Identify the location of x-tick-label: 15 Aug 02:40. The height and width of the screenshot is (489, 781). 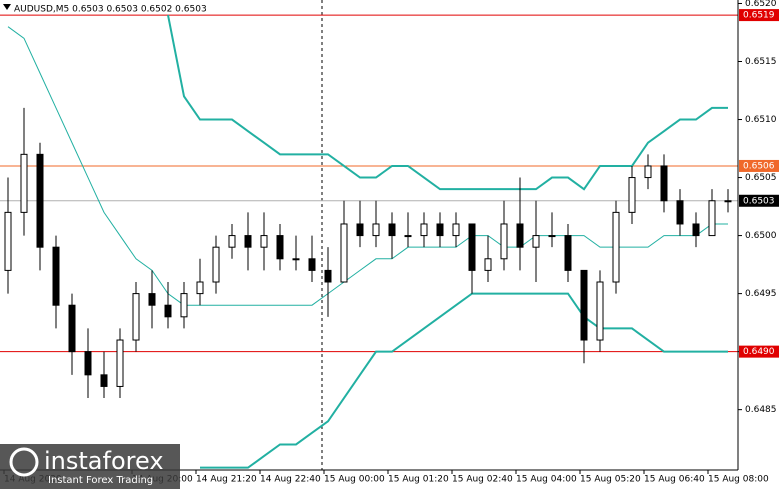
(482, 480).